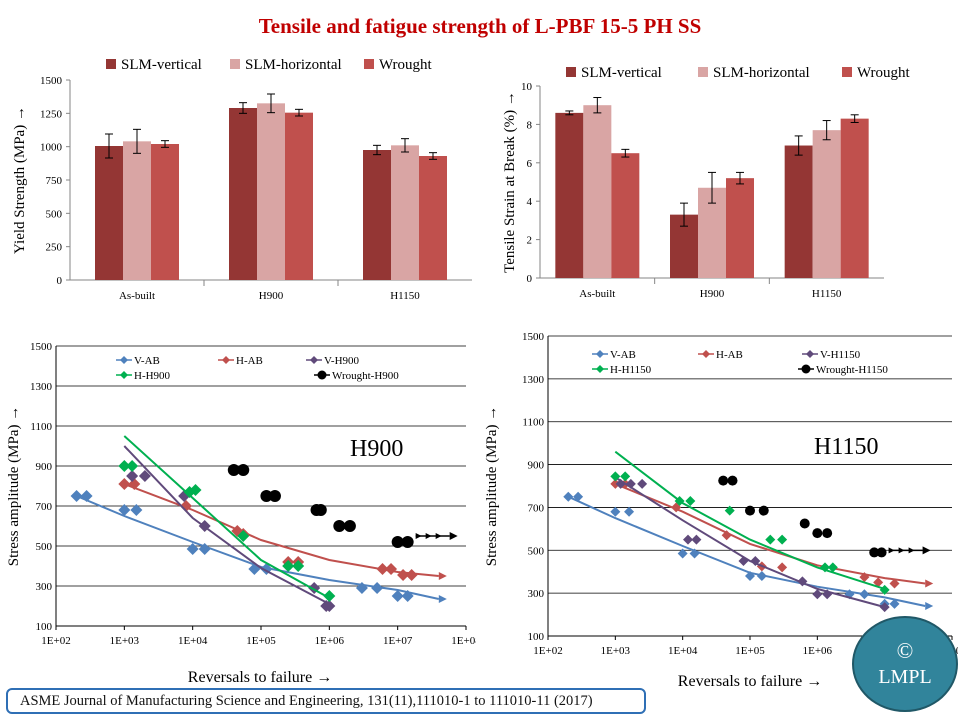  I want to click on y-tick-label: 1300, so click(533, 380).